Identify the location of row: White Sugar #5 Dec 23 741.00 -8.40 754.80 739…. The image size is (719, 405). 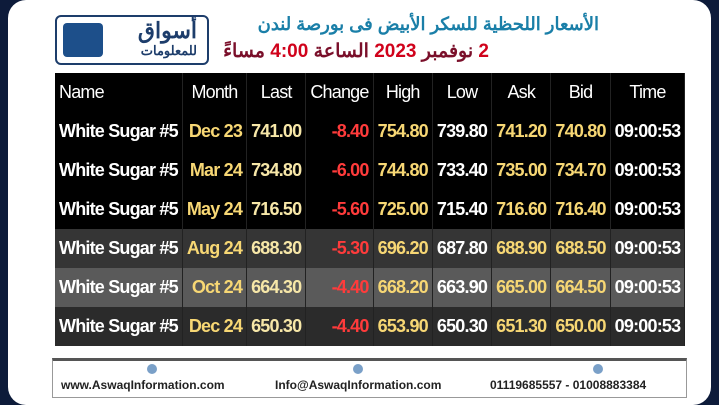
(370, 131).